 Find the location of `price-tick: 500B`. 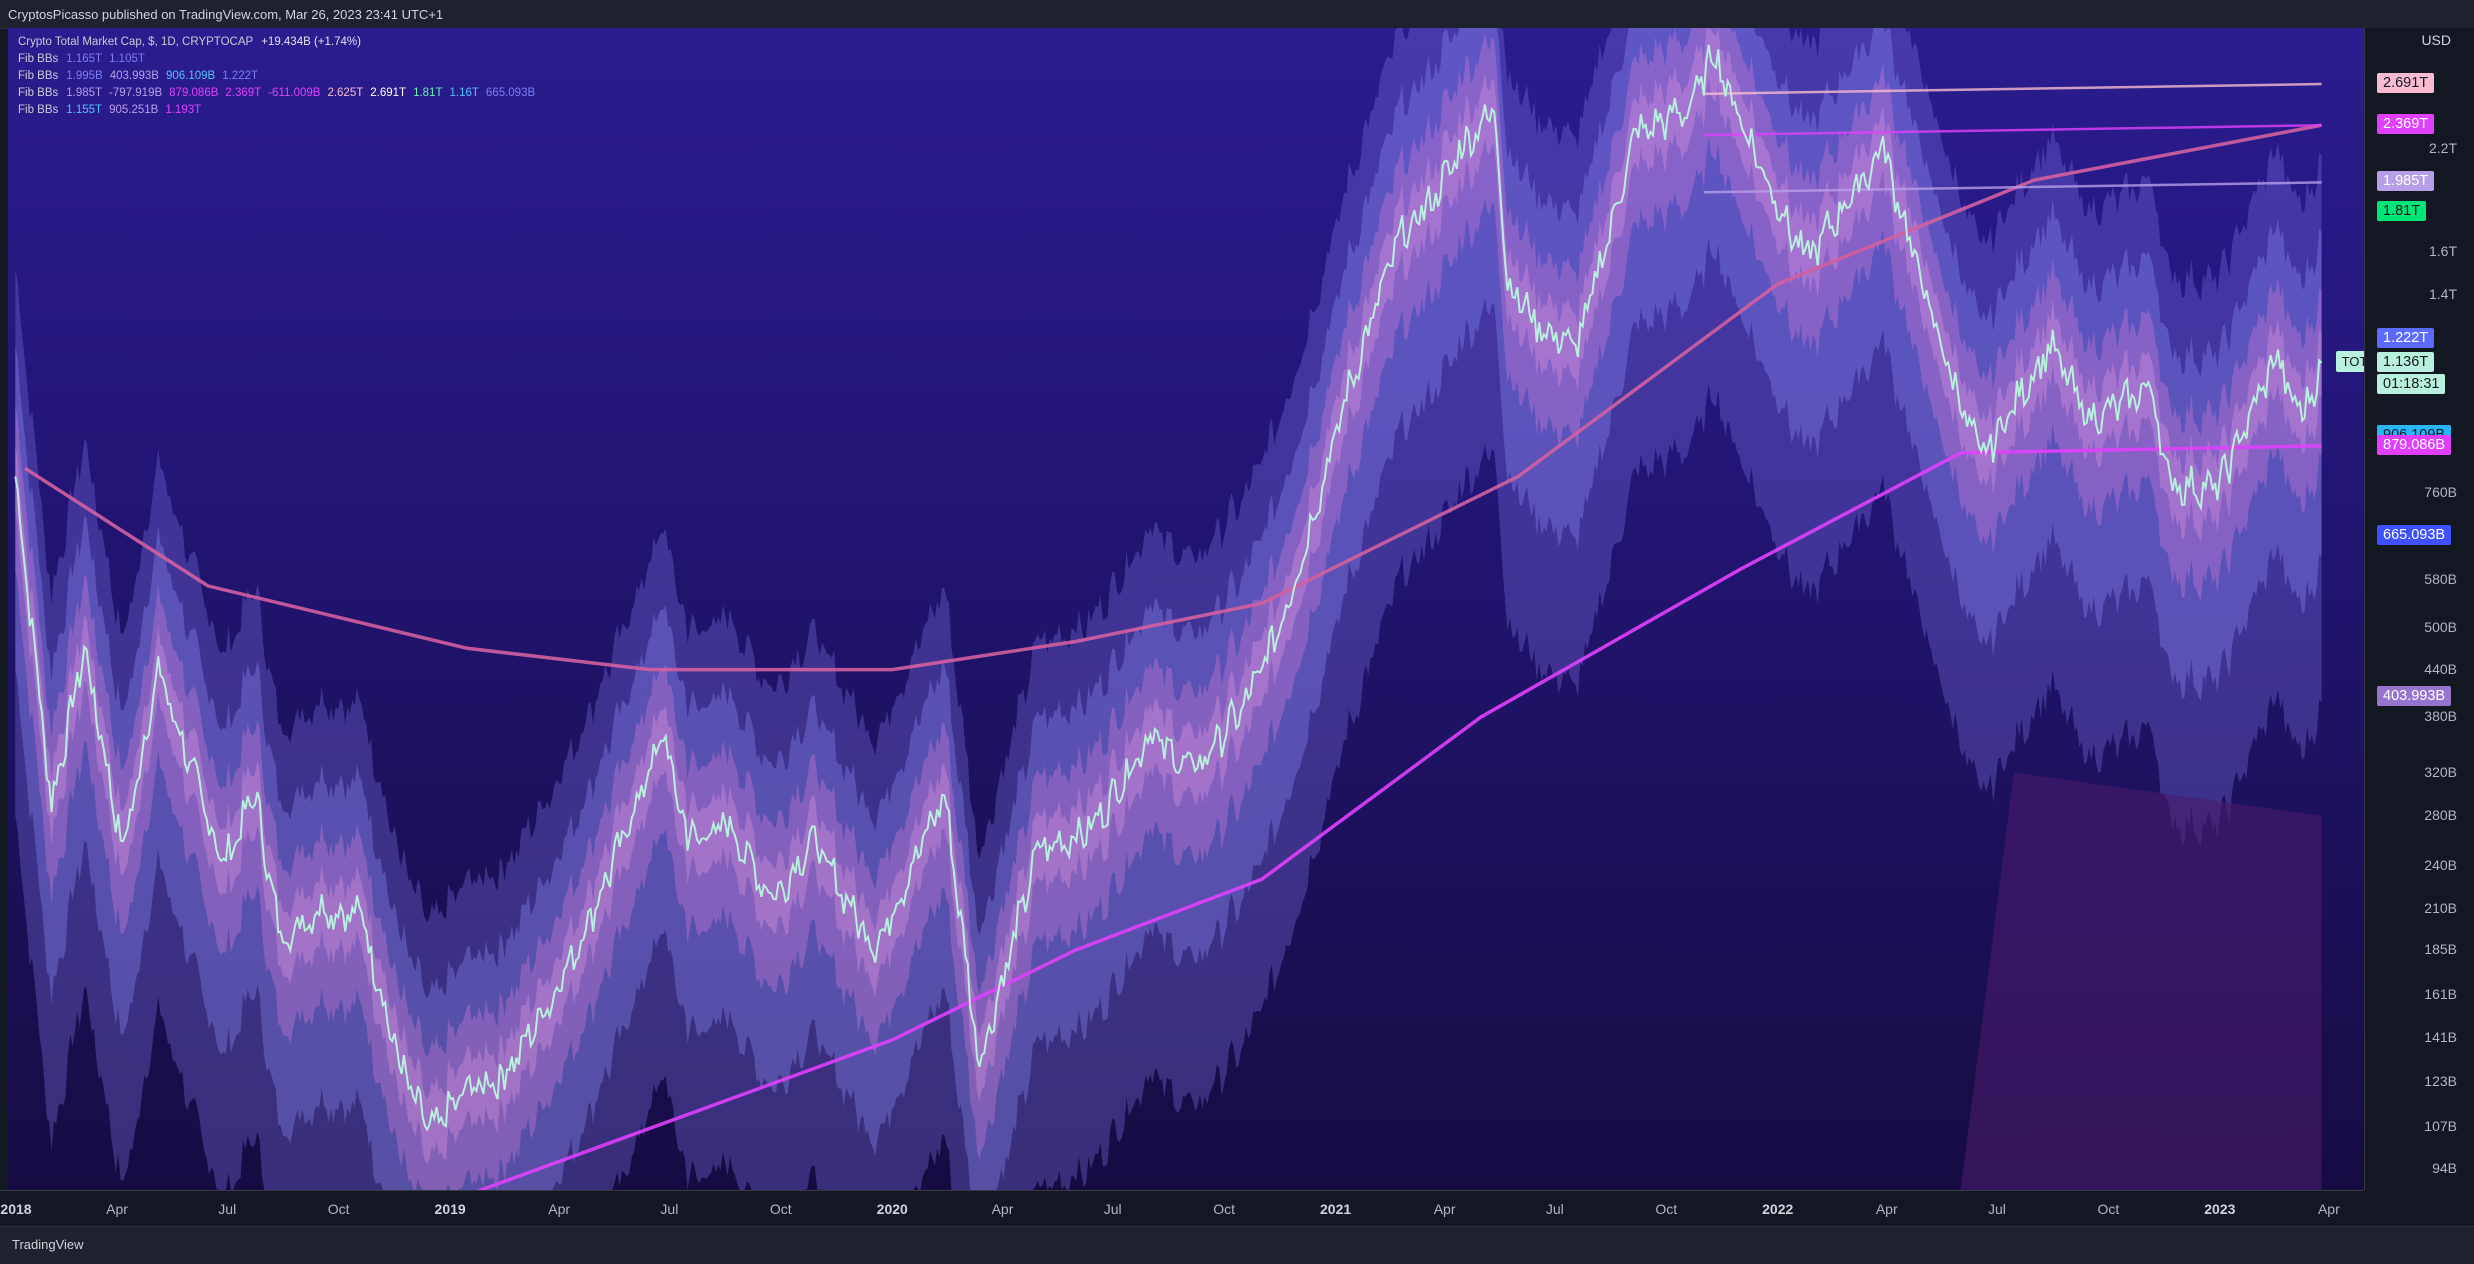

price-tick: 500B is located at coordinates (2440, 627).